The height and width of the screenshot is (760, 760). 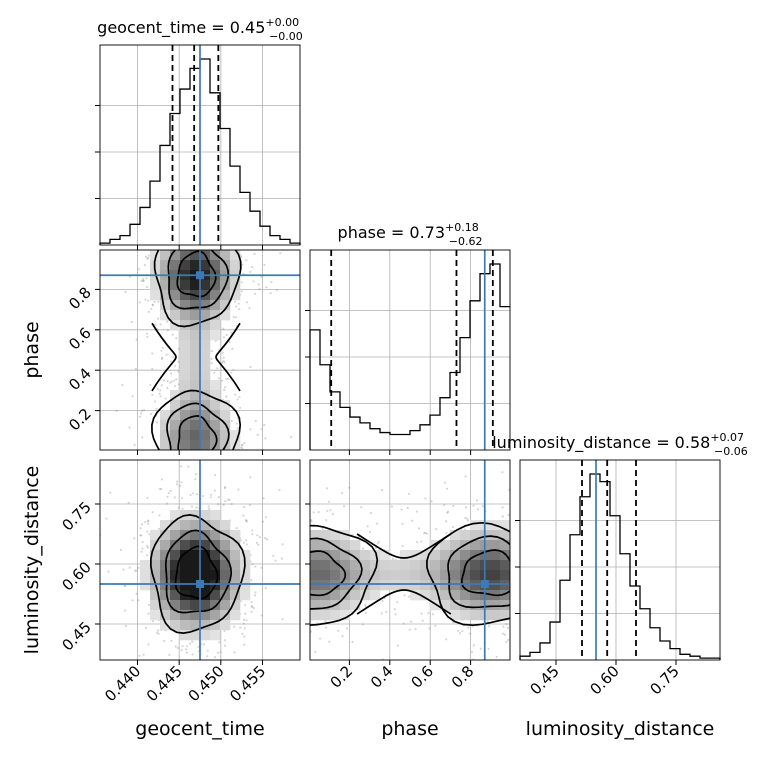 What do you see at coordinates (76, 516) in the screenshot?
I see `panel-geocent_time-luminosity_distance-ytick-label-2: 0.75` at bounding box center [76, 516].